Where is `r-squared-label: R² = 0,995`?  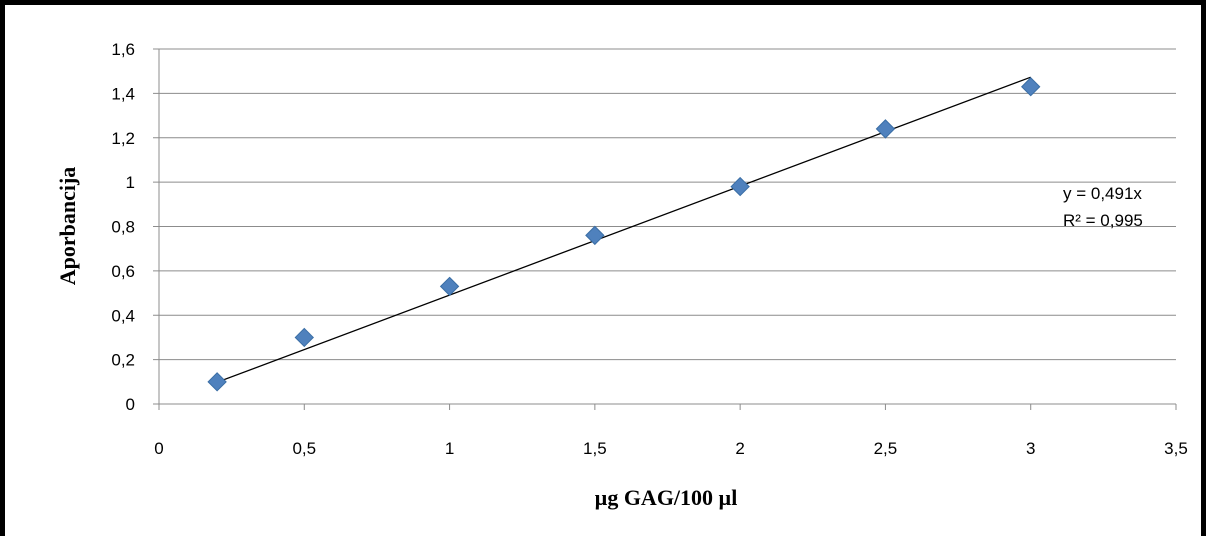
r-squared-label: R² = 0,995 is located at coordinates (1103, 220).